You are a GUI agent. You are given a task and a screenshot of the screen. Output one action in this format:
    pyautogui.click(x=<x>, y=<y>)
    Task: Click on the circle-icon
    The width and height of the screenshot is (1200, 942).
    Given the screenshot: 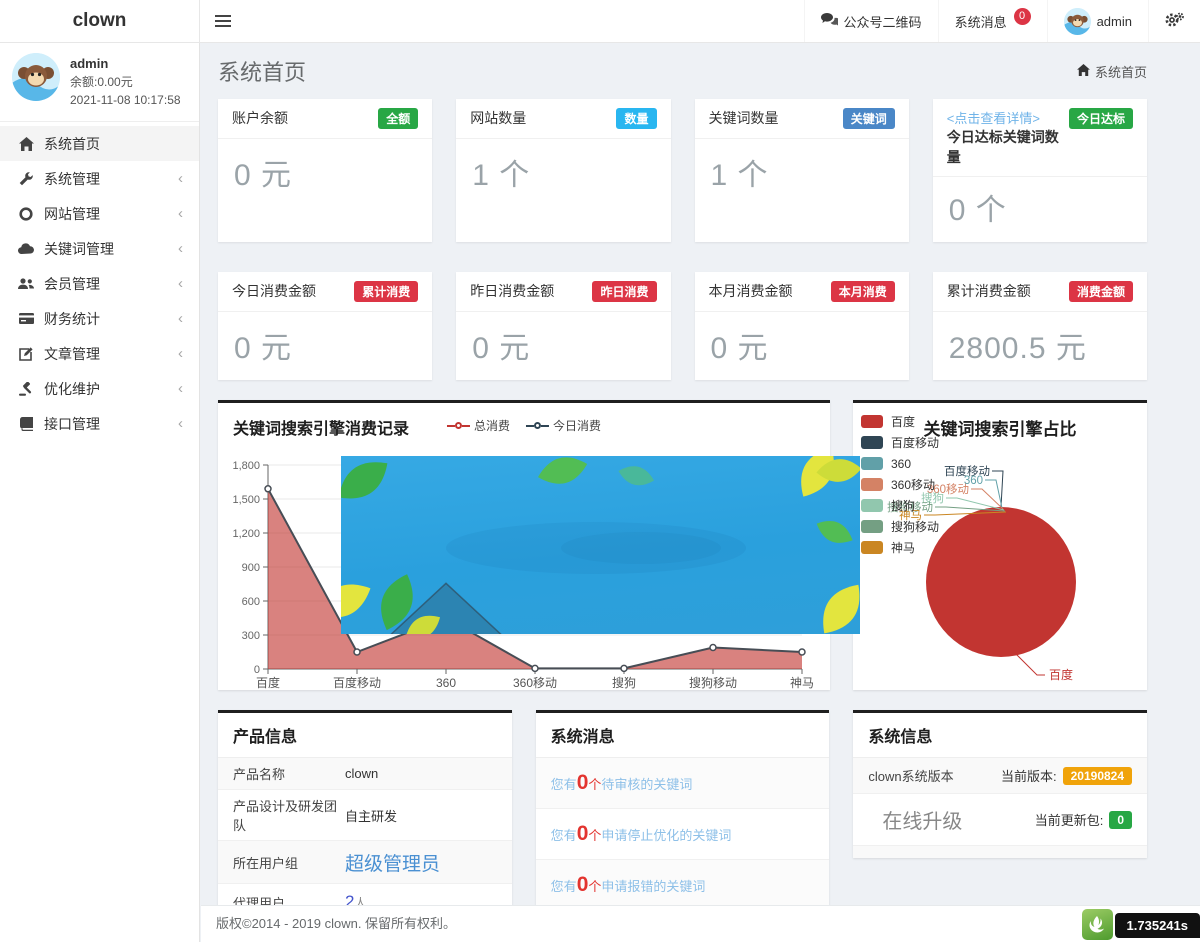 What is the action you would take?
    pyautogui.click(x=26, y=213)
    